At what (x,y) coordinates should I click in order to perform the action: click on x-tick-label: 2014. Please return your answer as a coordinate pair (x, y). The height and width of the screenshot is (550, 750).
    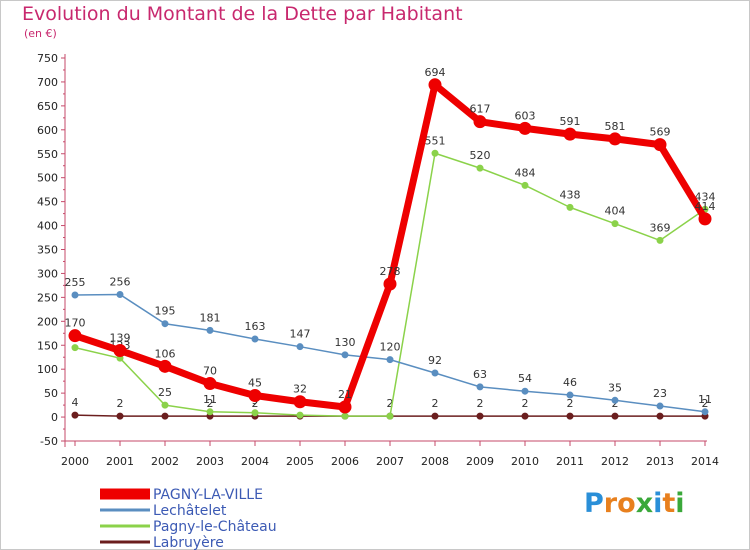
    Looking at the image, I should click on (705, 461).